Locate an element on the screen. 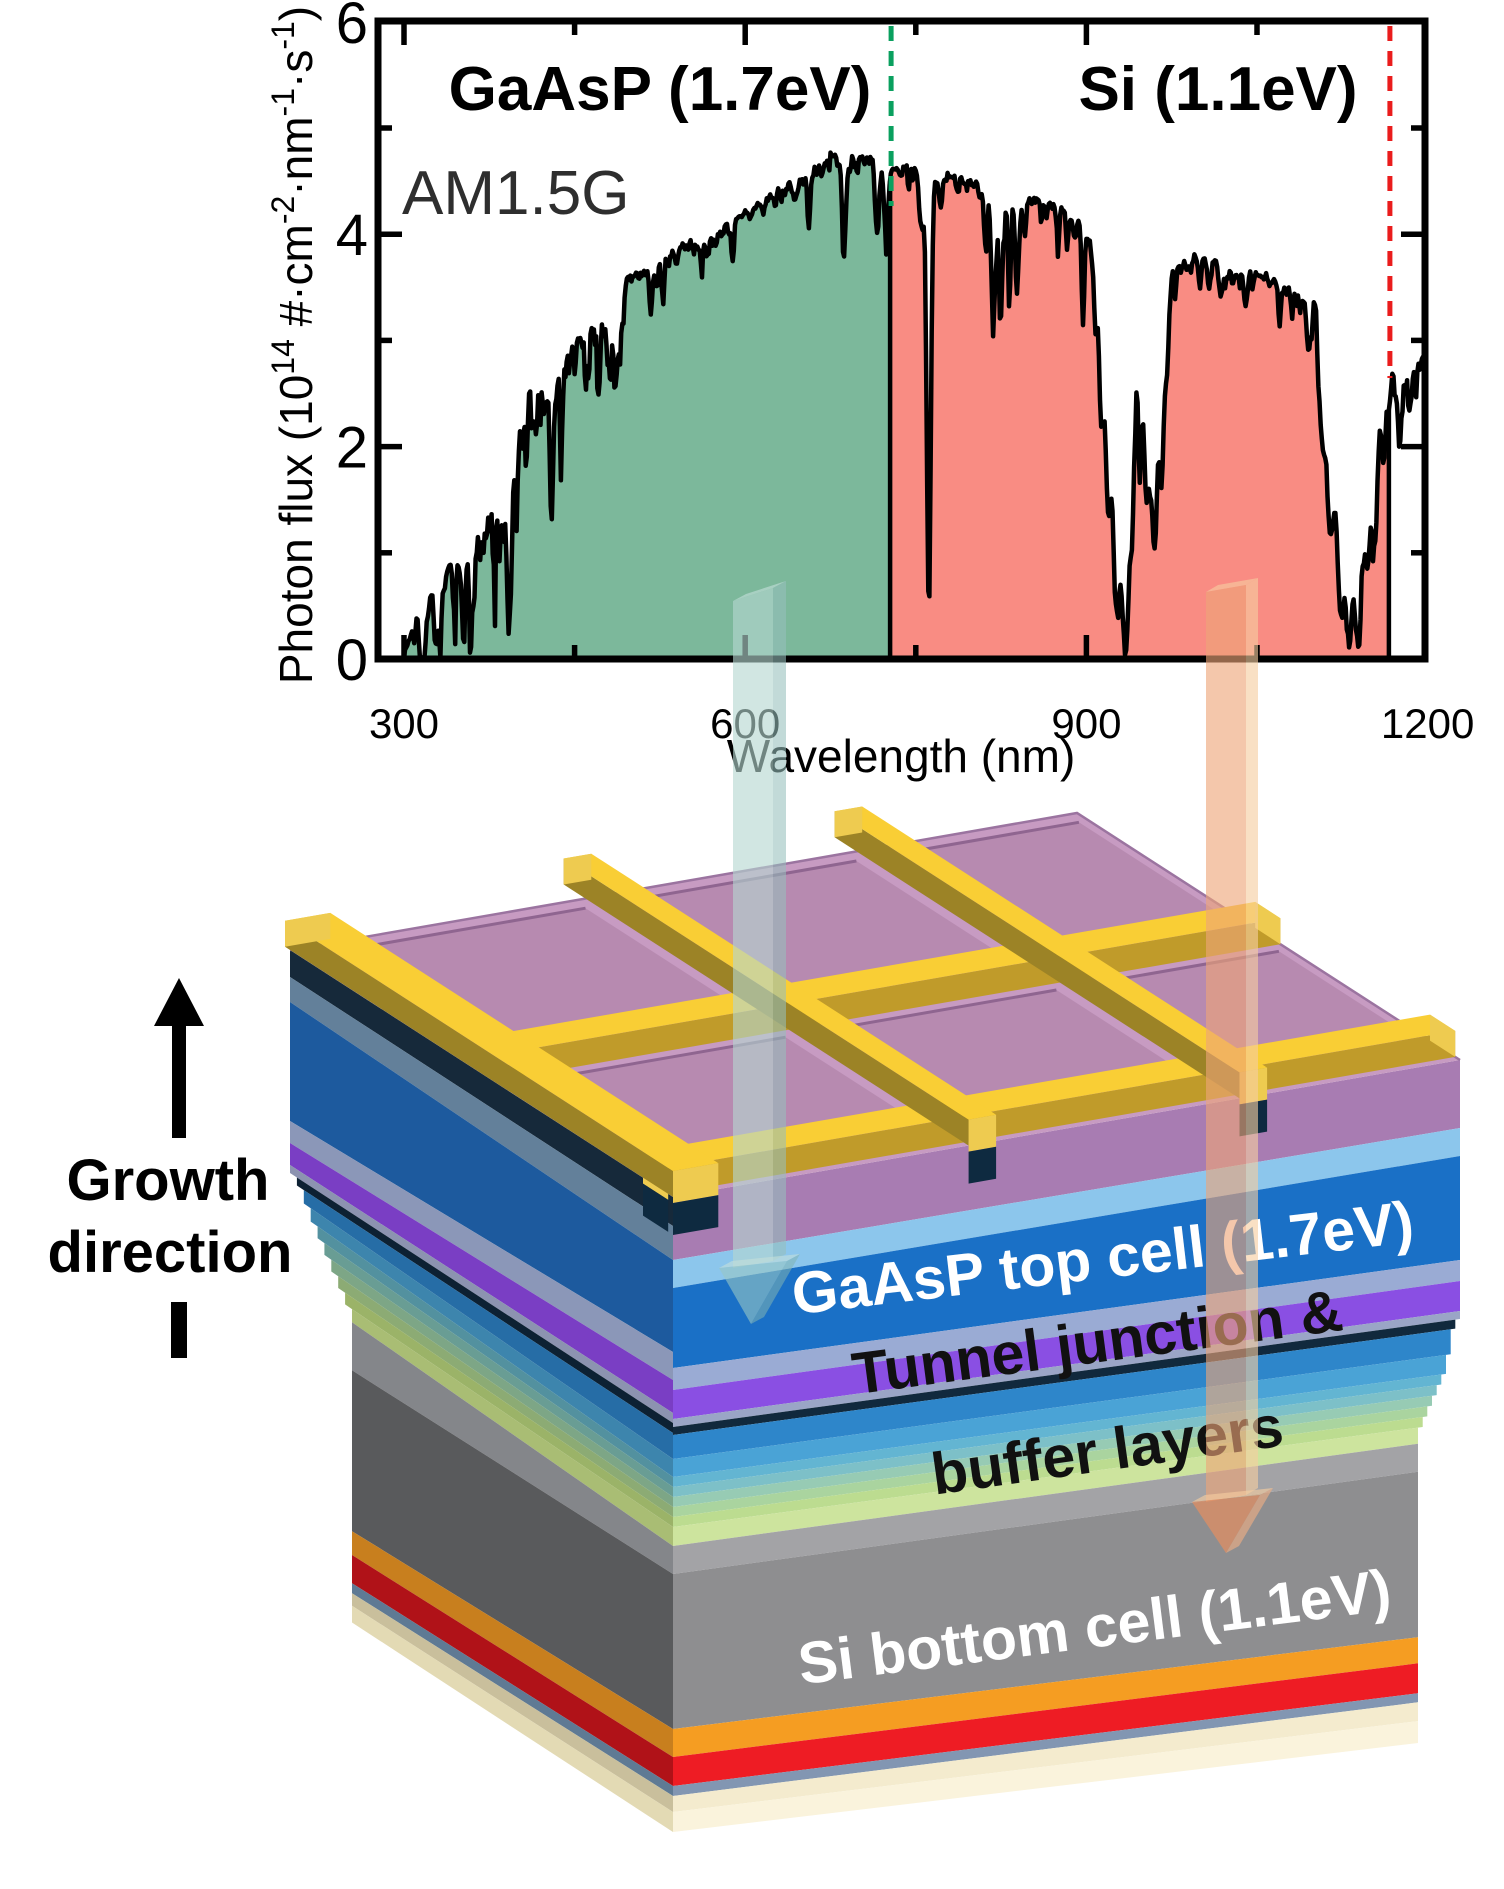  svg-text: 6 is located at coordinates (352, 28).